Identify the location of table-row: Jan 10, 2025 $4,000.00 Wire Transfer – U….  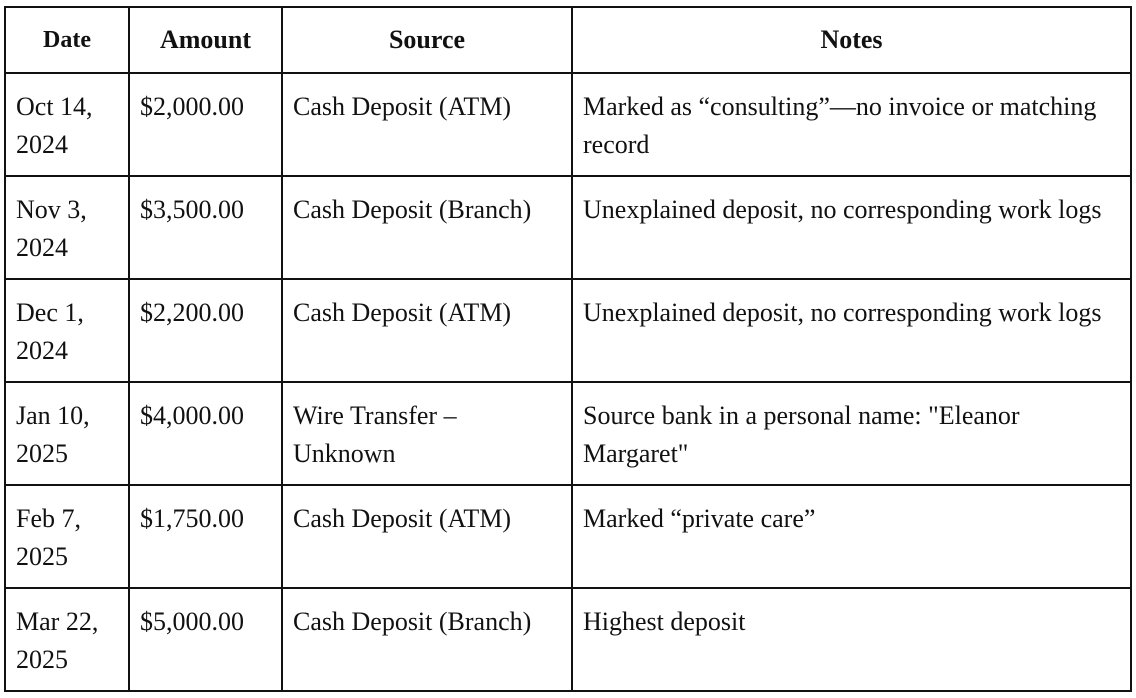
(568, 433).